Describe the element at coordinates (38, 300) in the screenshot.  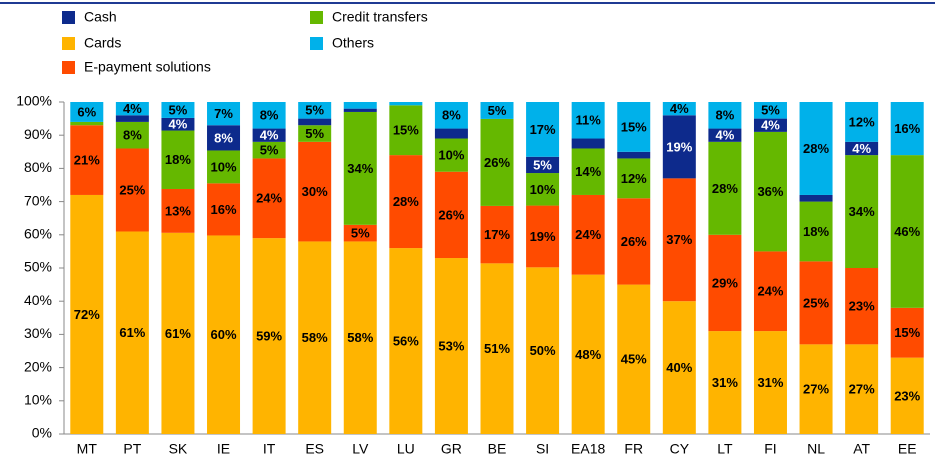
I see `y-tick-label: 40%` at that location.